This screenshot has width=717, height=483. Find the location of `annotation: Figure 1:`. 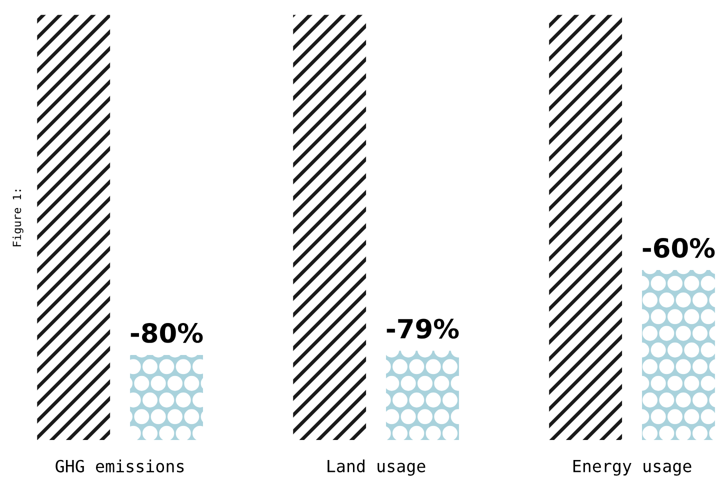

annotation: Figure 1: is located at coordinates (18, 218).